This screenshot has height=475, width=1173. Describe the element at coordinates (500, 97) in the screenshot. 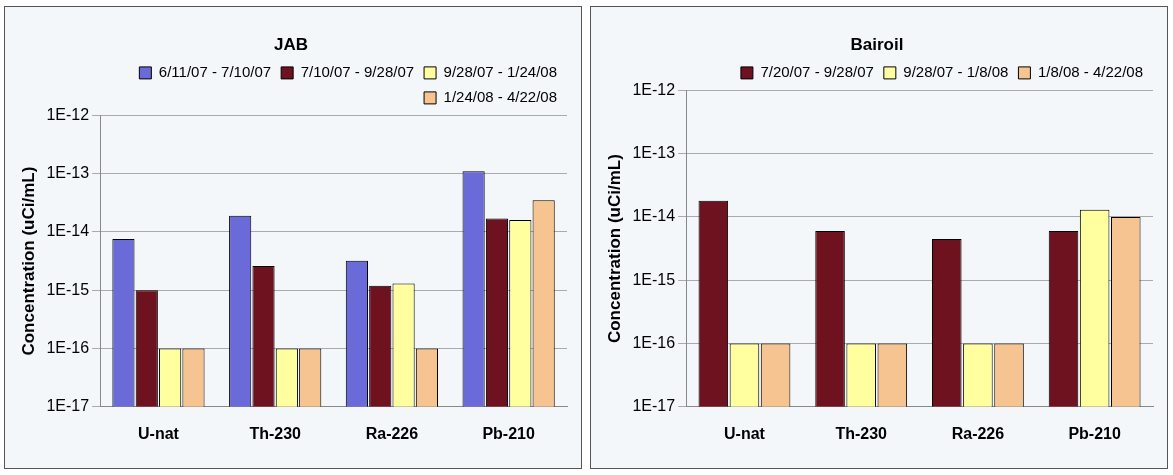

I see `legend-label: 1/24/08 - 4/22/08` at that location.